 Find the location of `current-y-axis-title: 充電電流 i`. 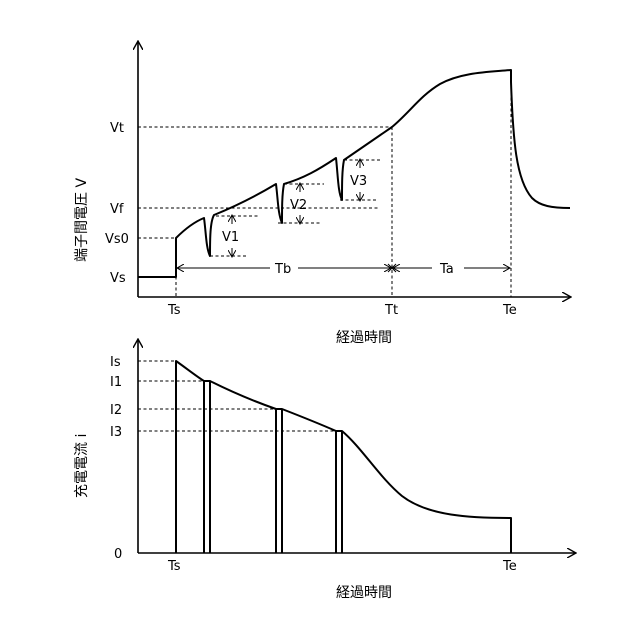

current-y-axis-title: 充電電流 i is located at coordinates (82, 466).